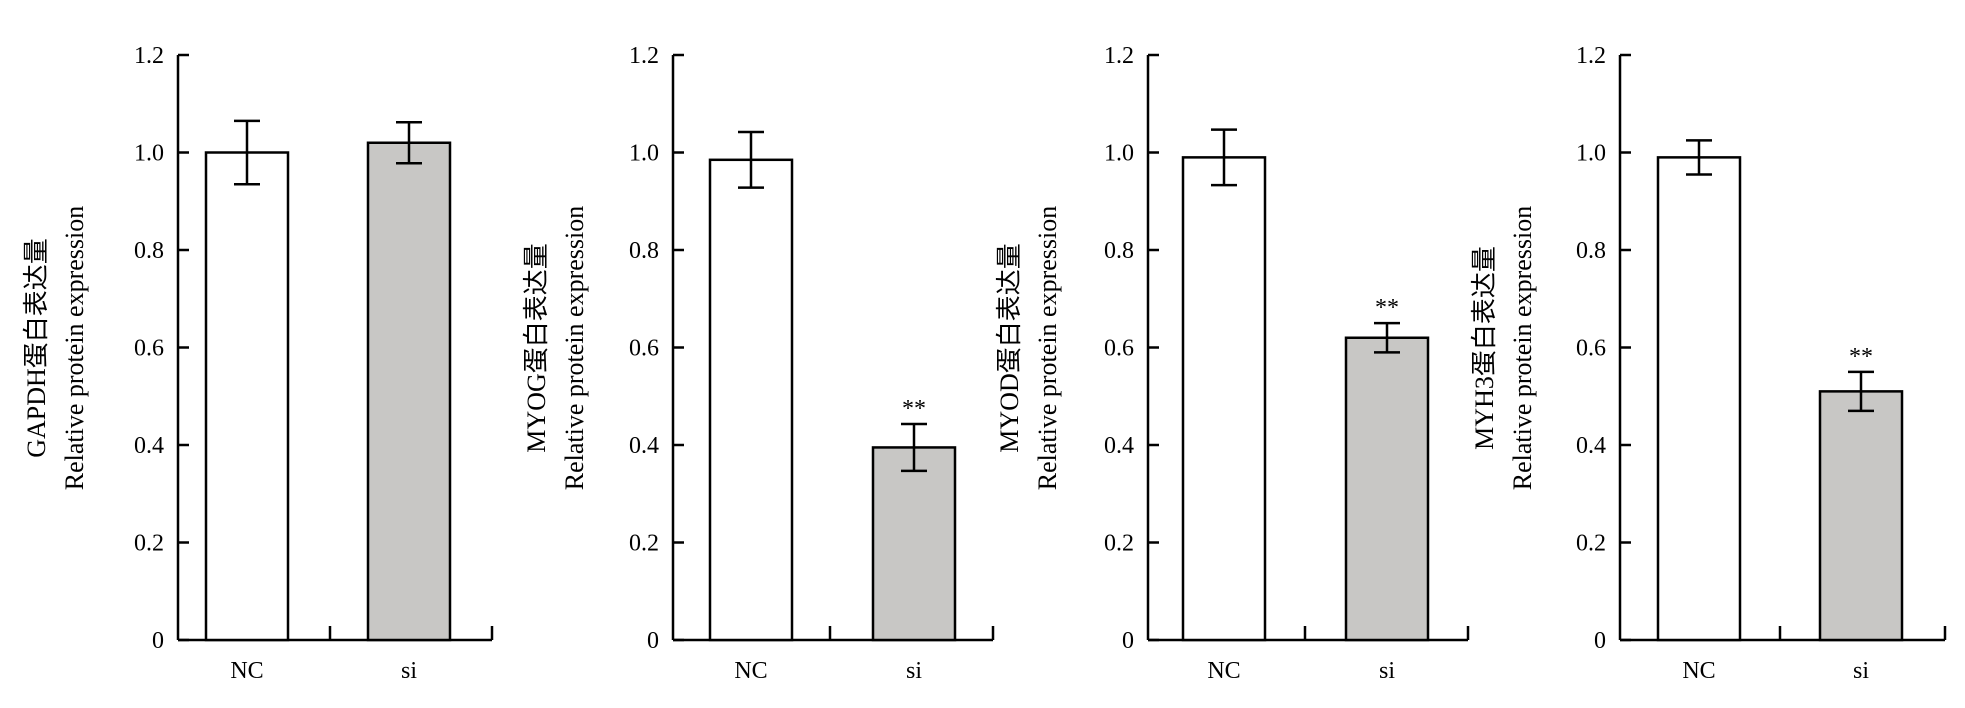 This screenshot has width=1965, height=708. I want to click on y-axis-title: MYOG蛋白表达量, so click(536, 347).